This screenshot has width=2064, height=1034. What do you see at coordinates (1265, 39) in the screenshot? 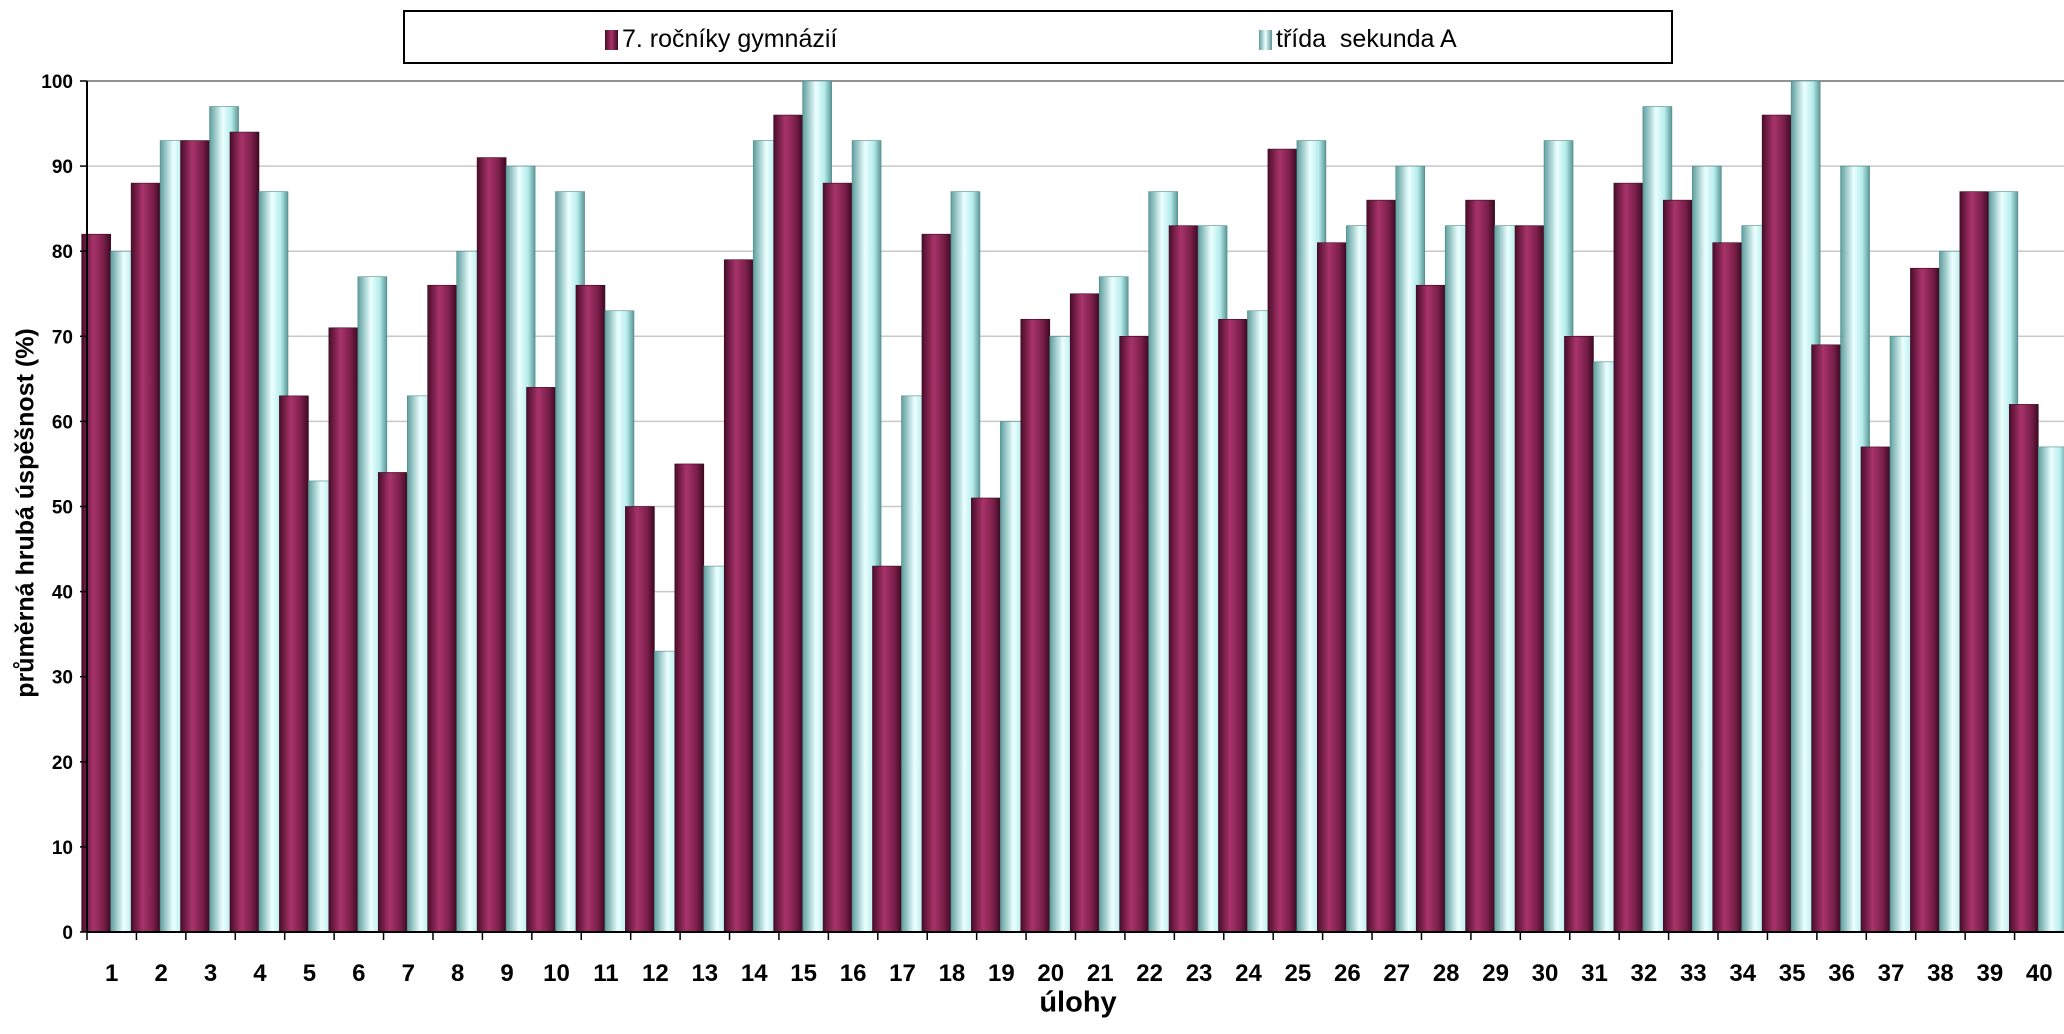
I see `legend-swatch-cyan` at bounding box center [1265, 39].